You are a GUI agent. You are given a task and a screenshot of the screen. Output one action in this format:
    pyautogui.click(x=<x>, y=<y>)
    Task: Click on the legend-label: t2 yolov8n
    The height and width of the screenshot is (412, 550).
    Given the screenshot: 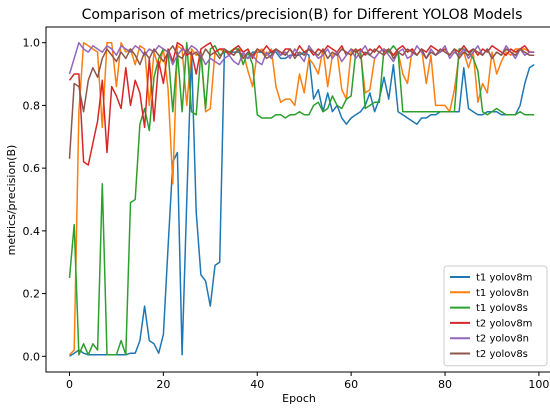 What is the action you would take?
    pyautogui.click(x=502, y=339)
    